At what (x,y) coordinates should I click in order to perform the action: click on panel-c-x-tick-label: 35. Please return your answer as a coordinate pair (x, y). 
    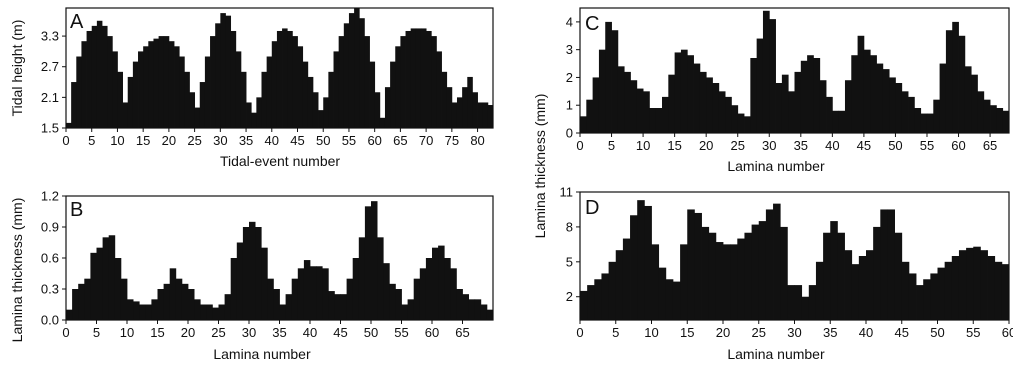
    Looking at the image, I should click on (801, 145).